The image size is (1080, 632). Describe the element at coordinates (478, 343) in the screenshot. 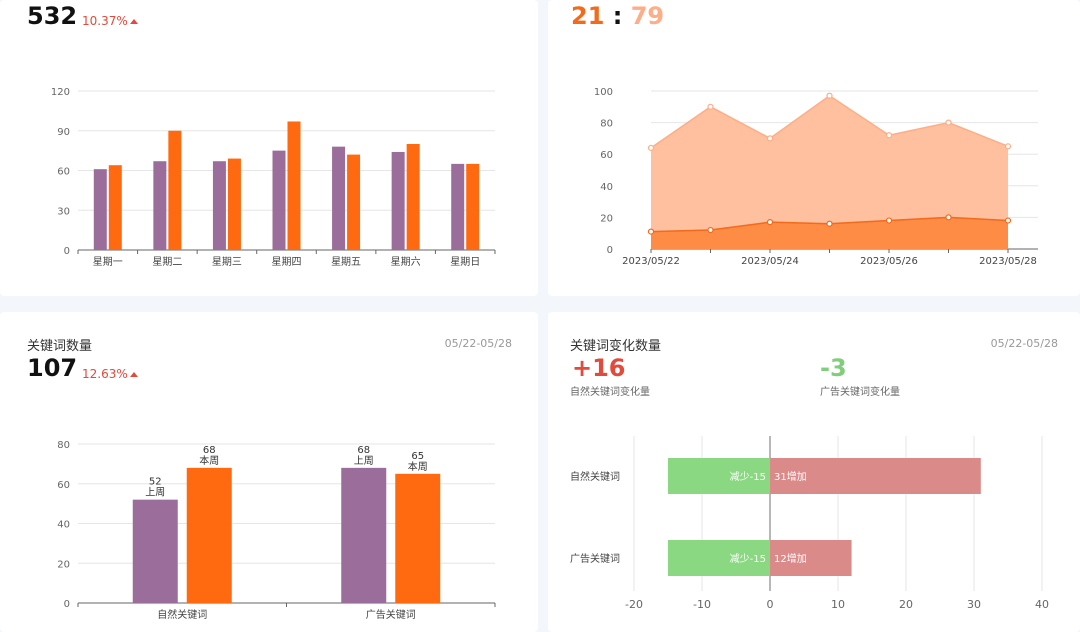

I see `date-range: 05/22-05/28` at that location.